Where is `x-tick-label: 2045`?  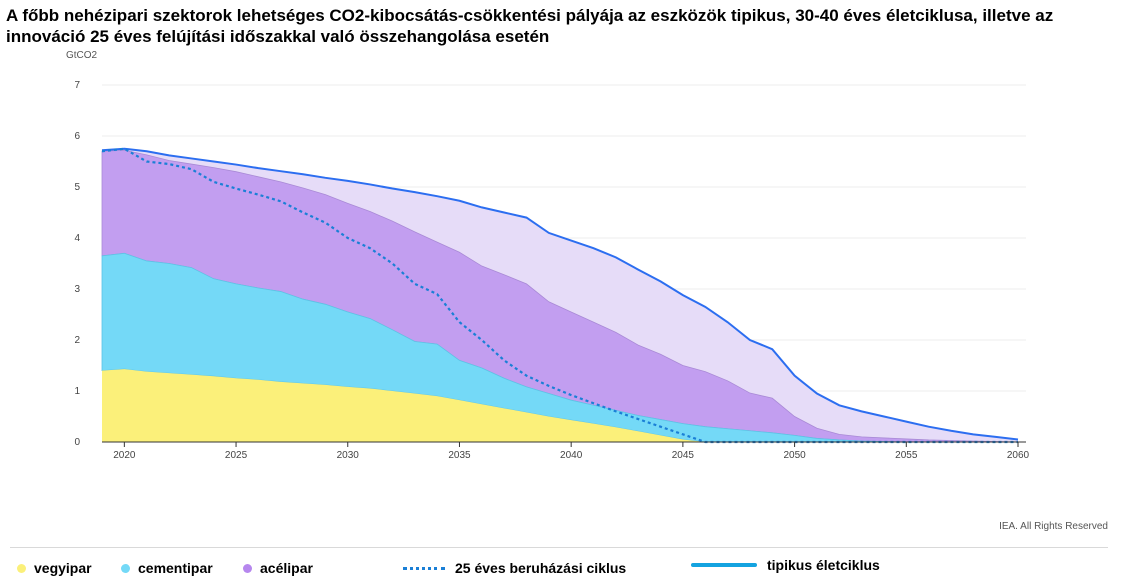 x-tick-label: 2045 is located at coordinates (683, 455).